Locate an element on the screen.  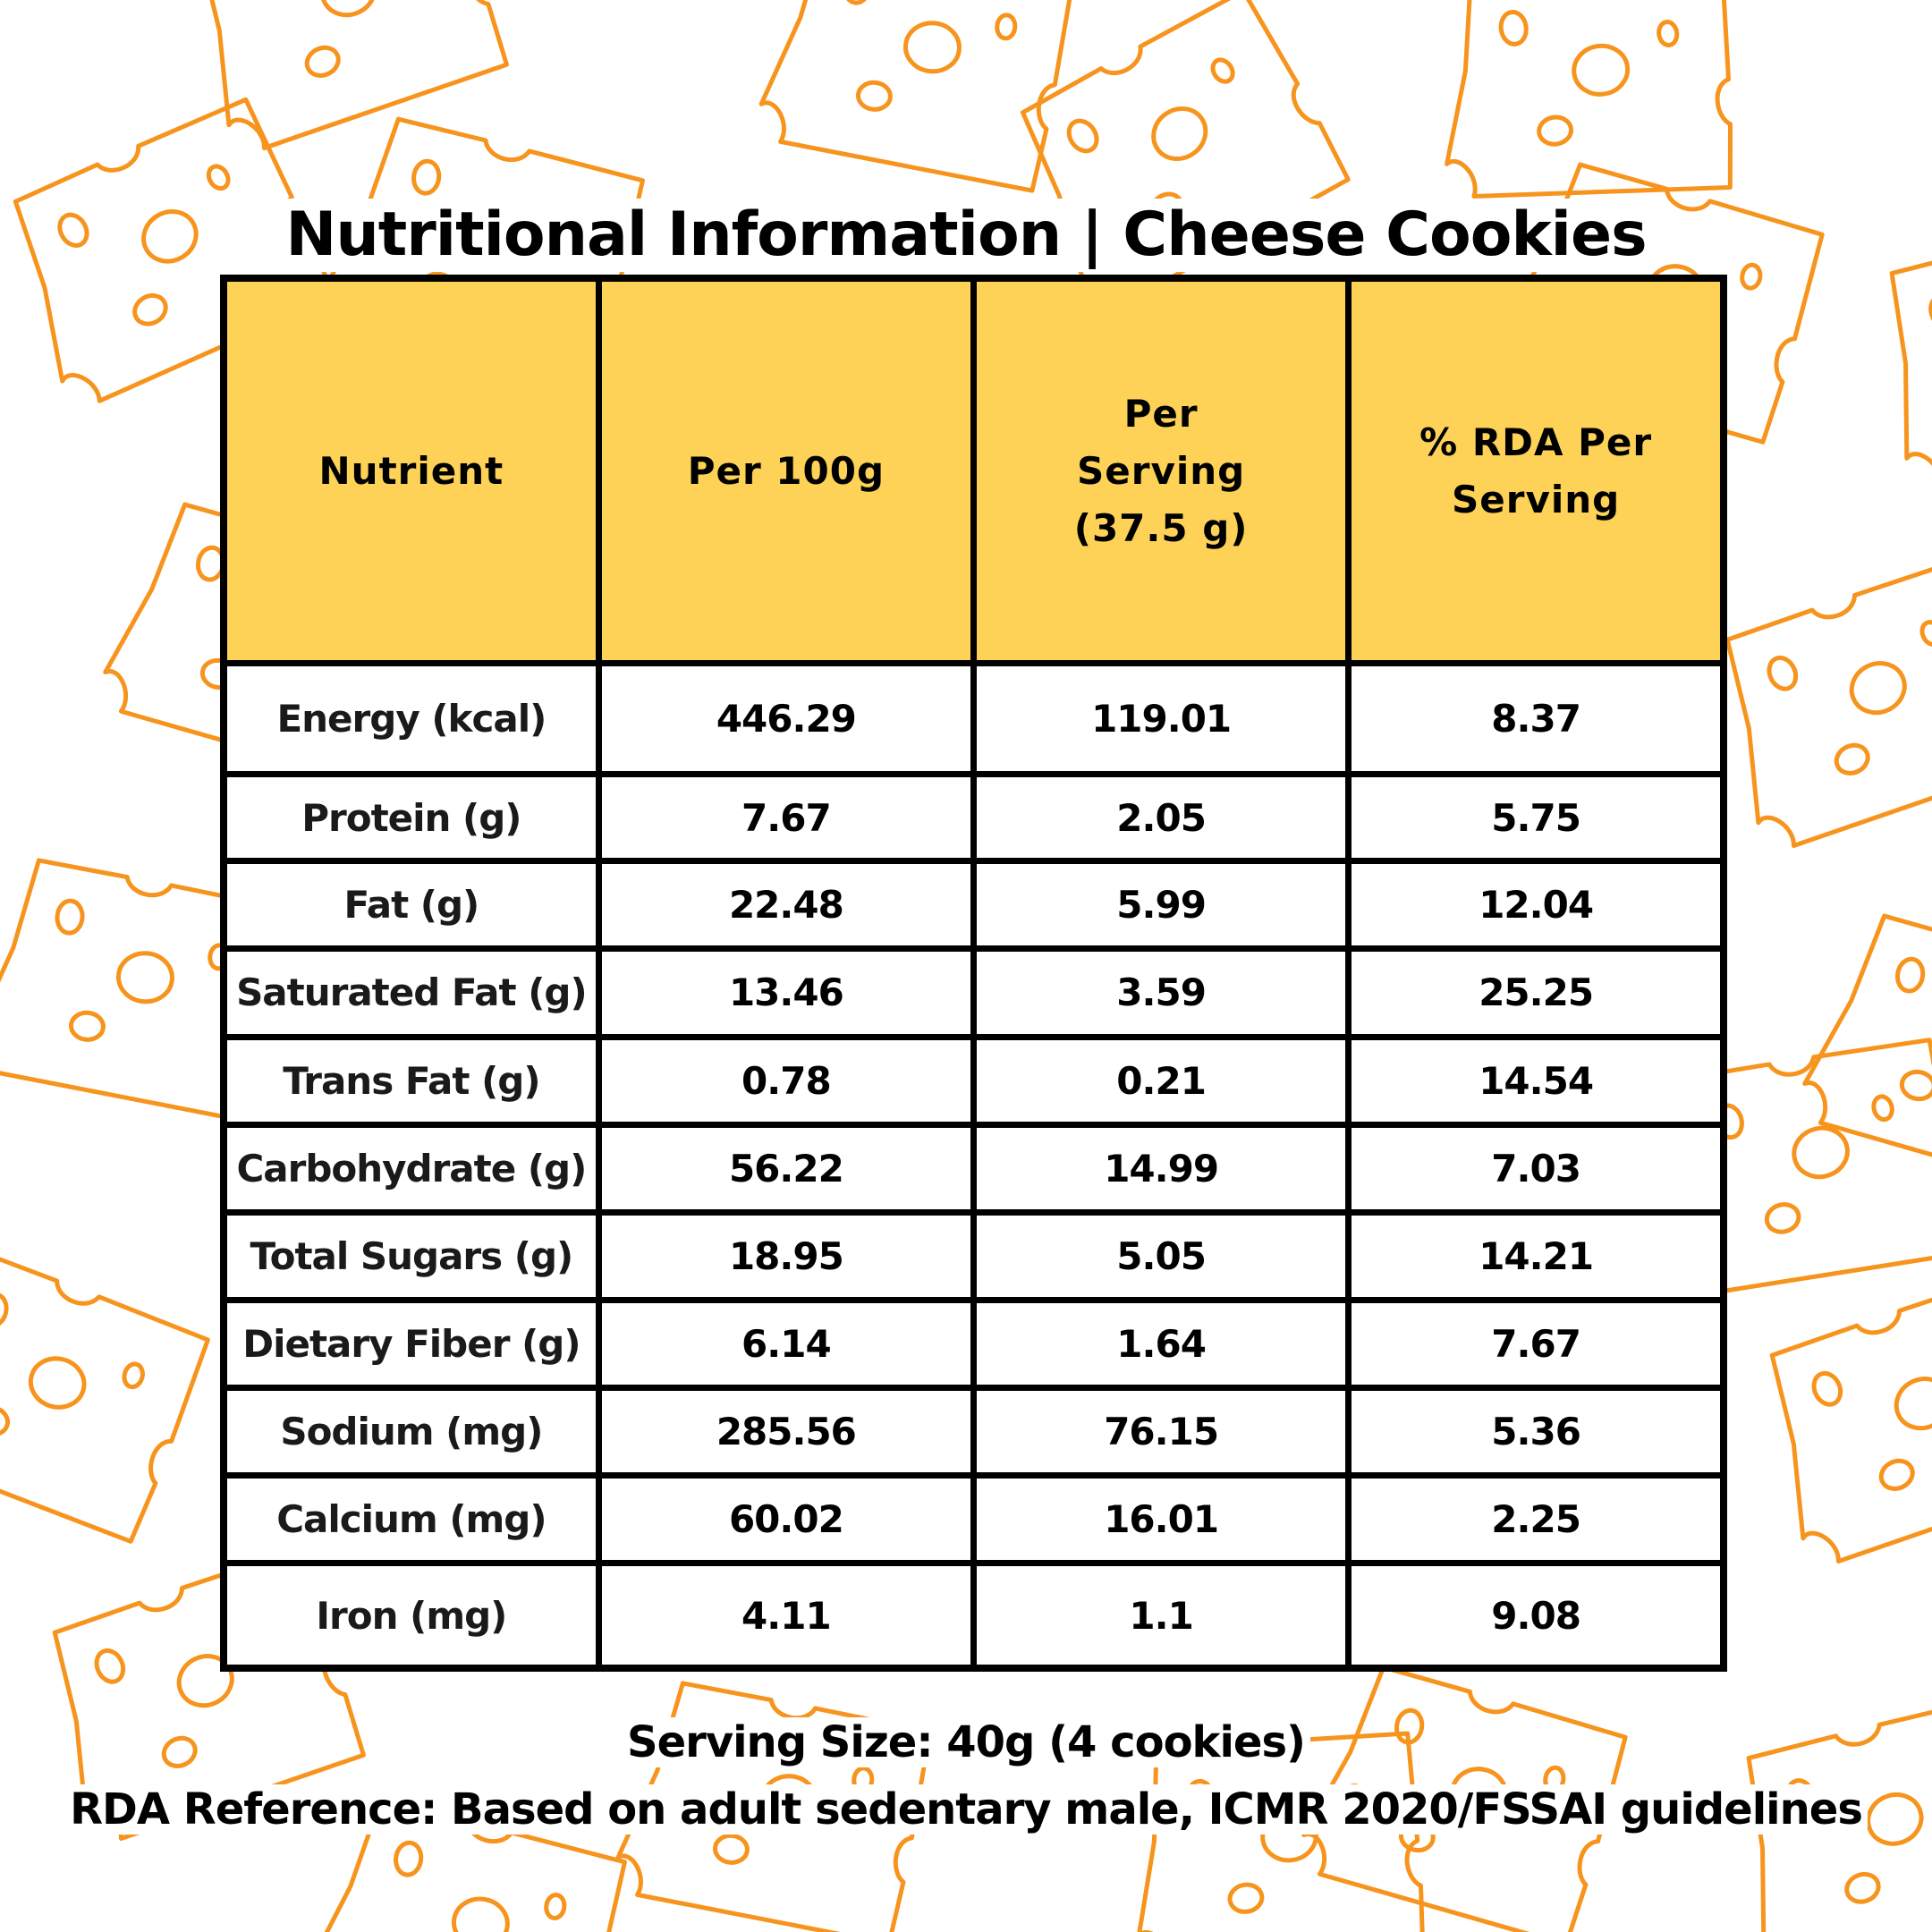
table-row: Protein (g) 7.67 2.05 5.75 is located at coordinates (973, 818).